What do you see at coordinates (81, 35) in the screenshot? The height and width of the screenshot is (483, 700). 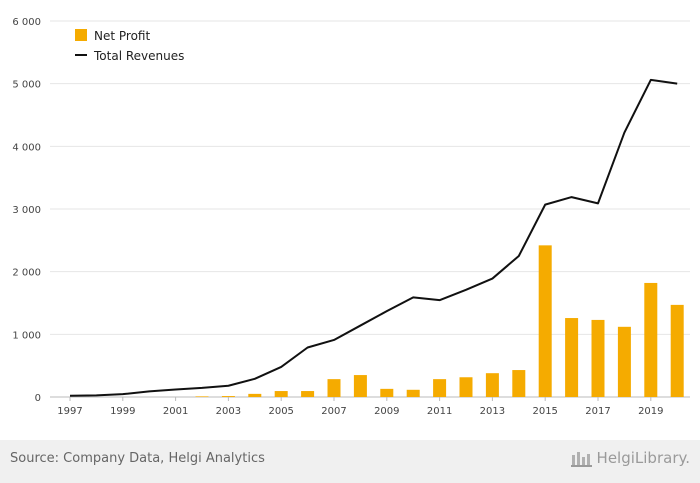 I see `legend-swatch-net-profit` at bounding box center [81, 35].